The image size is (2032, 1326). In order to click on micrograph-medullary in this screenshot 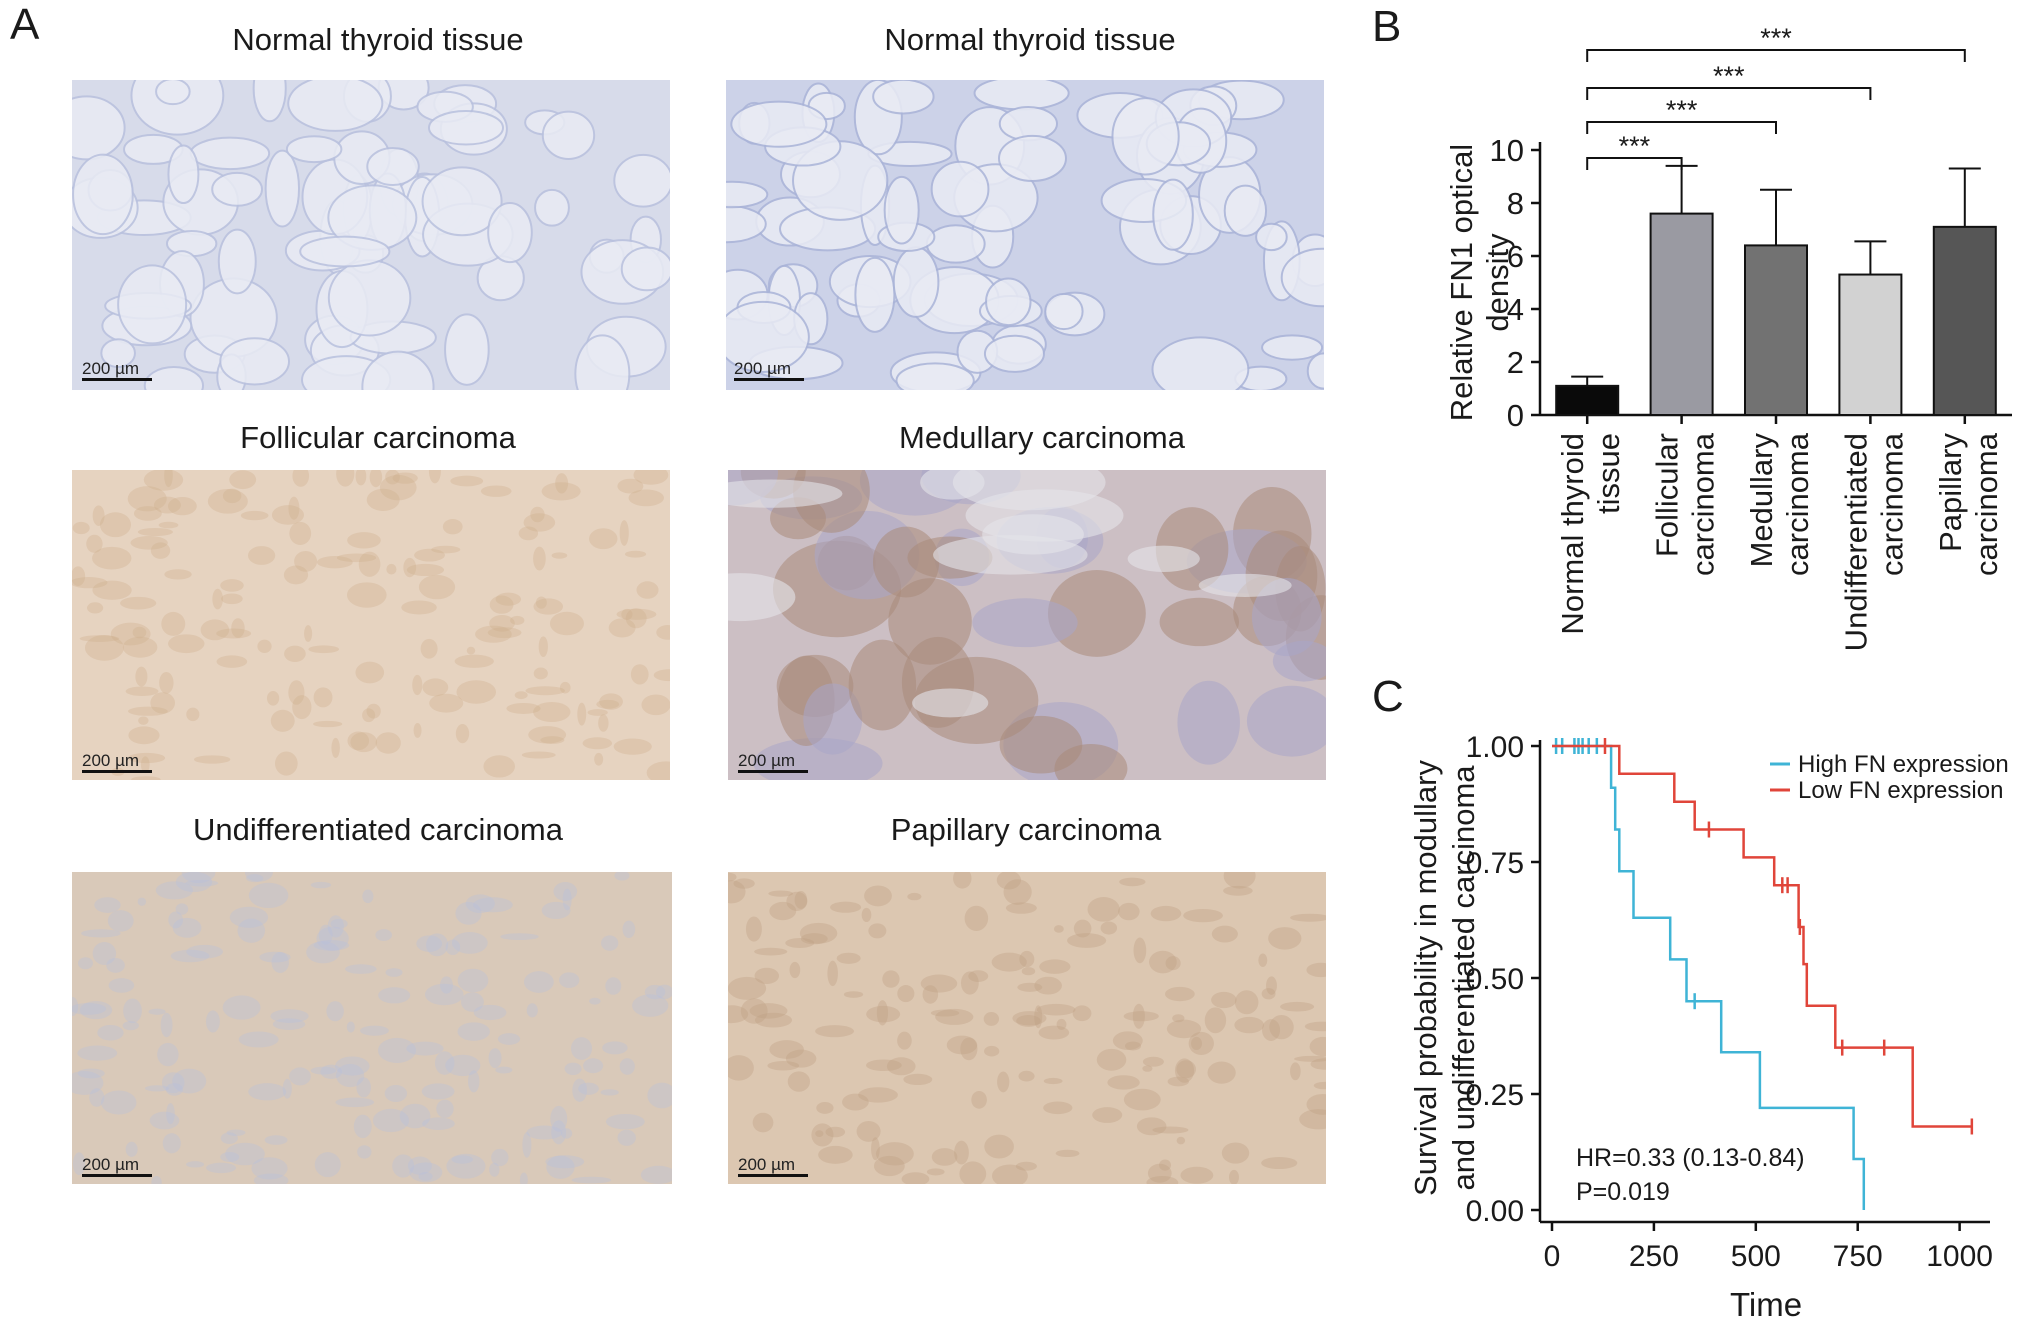, I will do `click(1027, 625)`.